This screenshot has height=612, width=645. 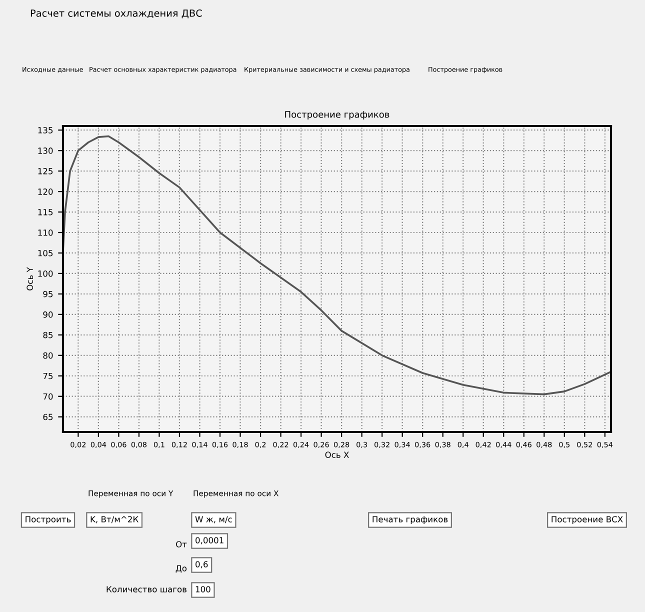 What do you see at coordinates (337, 455) in the screenshot?
I see `x-axis-title: Ось X` at bounding box center [337, 455].